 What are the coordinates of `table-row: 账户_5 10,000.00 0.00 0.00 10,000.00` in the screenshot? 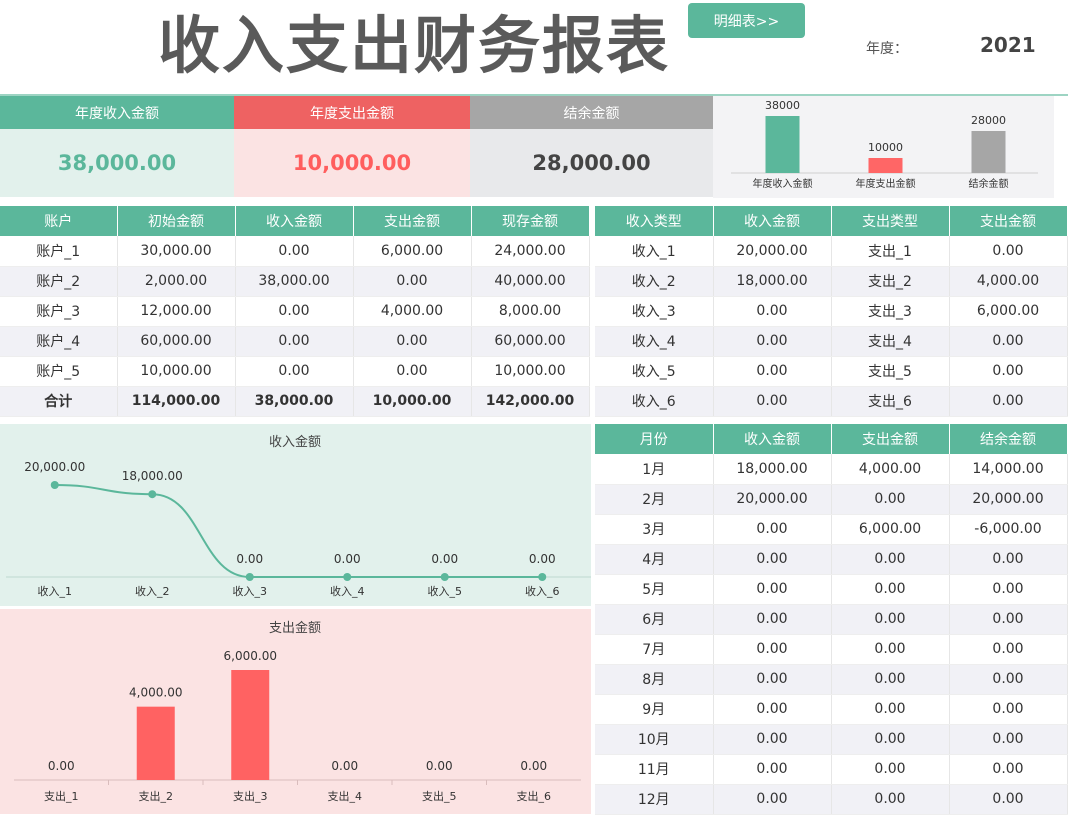 It's located at (295, 371).